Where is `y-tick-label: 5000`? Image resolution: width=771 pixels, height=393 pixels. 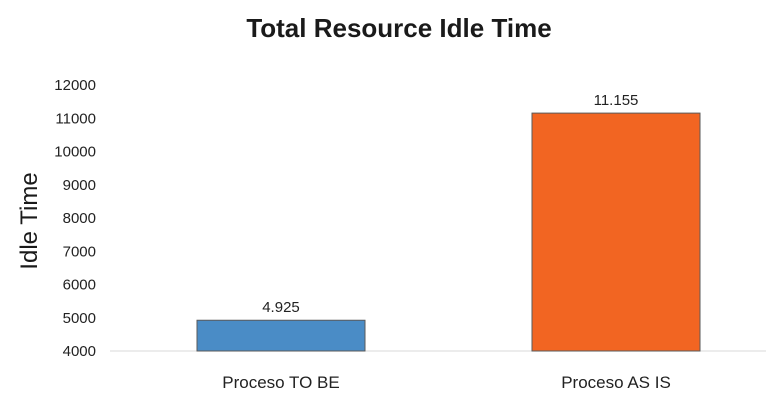
y-tick-label: 5000 is located at coordinates (79, 318).